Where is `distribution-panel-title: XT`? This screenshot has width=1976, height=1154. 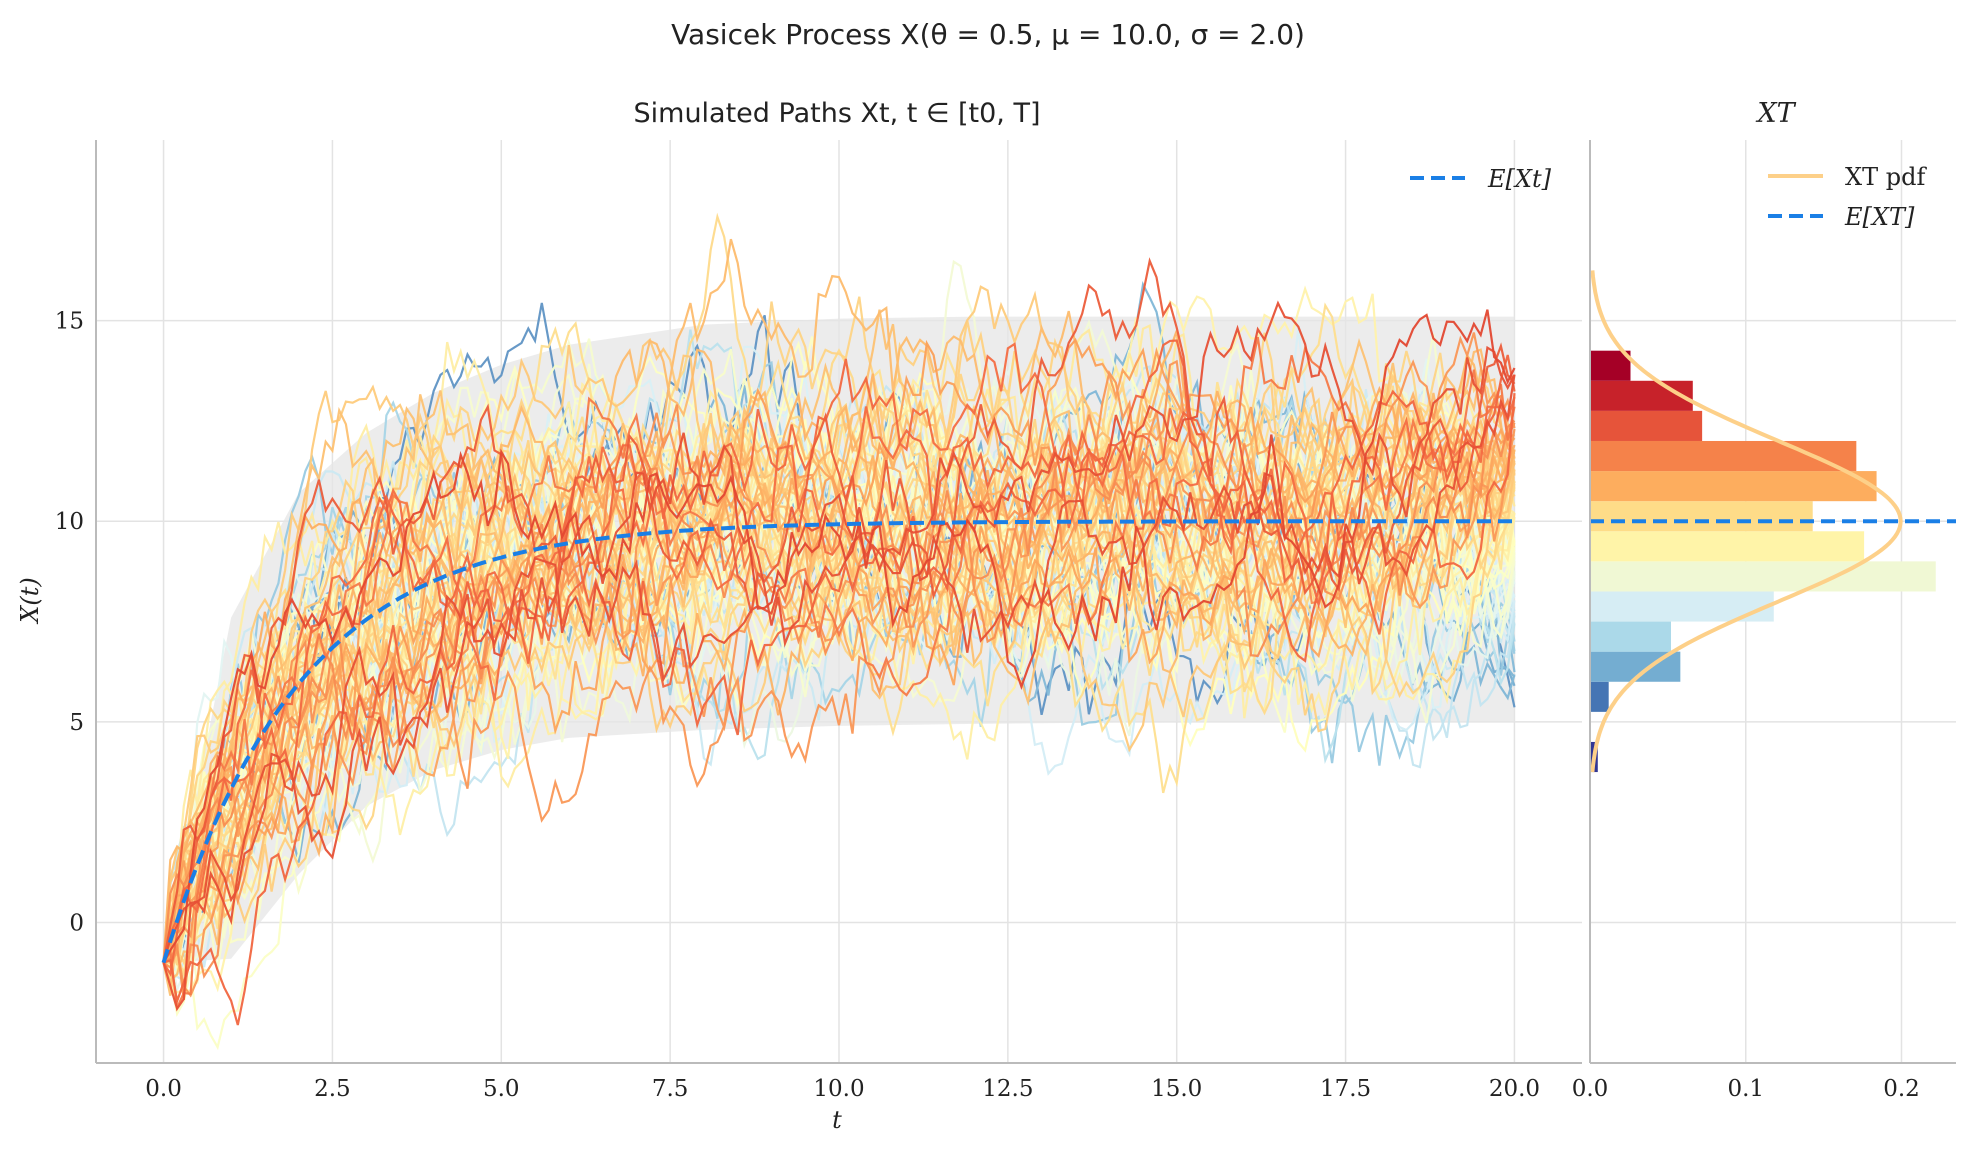
distribution-panel-title: XT is located at coordinates (1775, 113).